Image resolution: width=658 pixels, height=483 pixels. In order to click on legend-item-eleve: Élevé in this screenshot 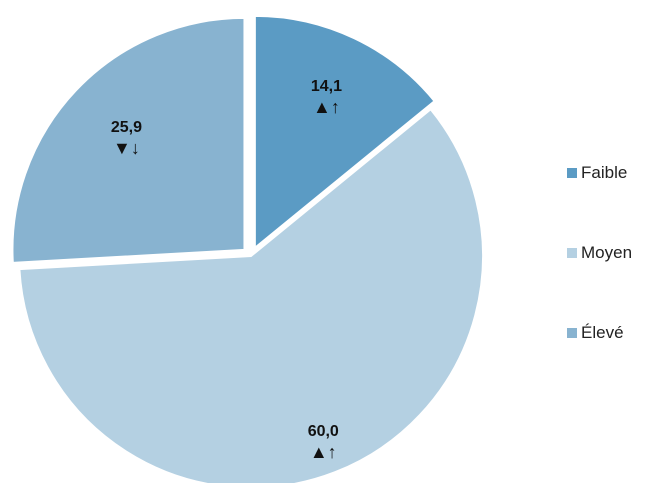, I will do `click(599, 332)`.